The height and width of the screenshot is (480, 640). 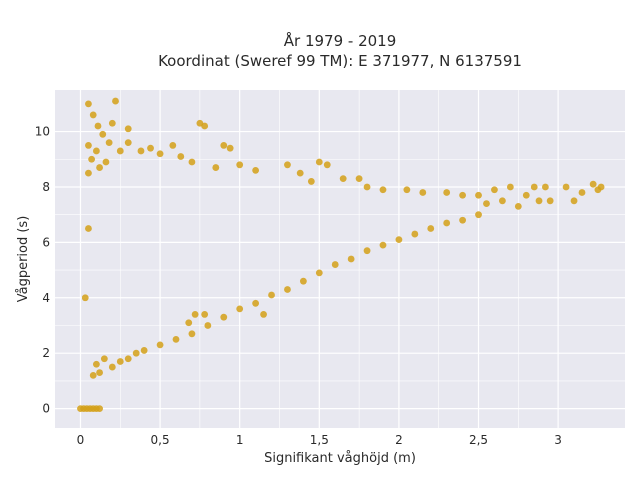 I want to click on y-tick-label: 10, so click(x=42, y=132).